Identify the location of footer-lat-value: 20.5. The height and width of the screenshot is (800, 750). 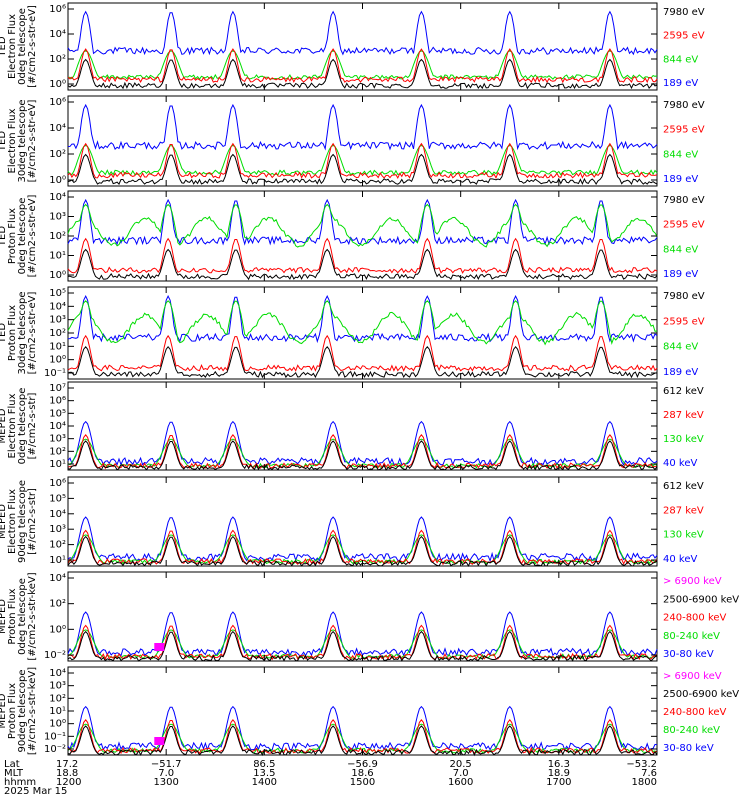
(461, 764).